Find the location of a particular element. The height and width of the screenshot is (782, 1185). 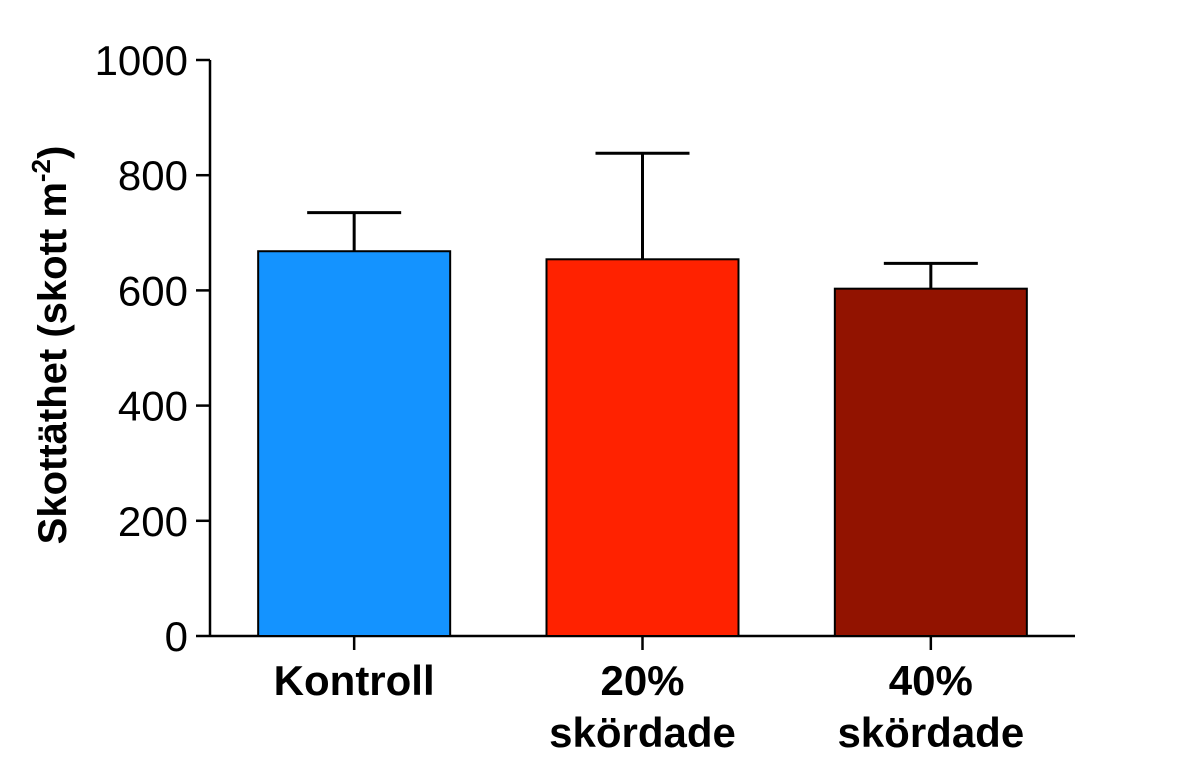

y-tick-label: 0 is located at coordinates (176, 636).